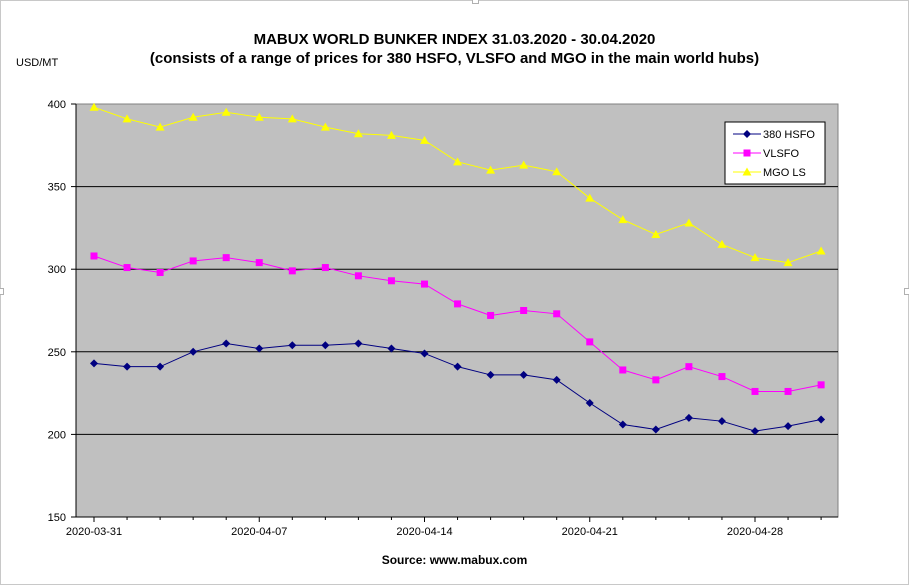  Describe the element at coordinates (57, 270) in the screenshot. I see `y-tick-label-300: 300` at that location.